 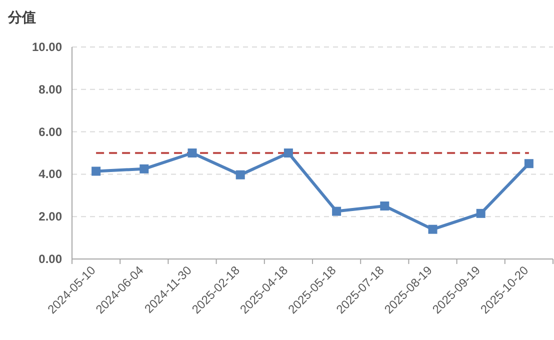 What do you see at coordinates (50, 174) in the screenshot?
I see `y-tick-label: 4.00` at bounding box center [50, 174].